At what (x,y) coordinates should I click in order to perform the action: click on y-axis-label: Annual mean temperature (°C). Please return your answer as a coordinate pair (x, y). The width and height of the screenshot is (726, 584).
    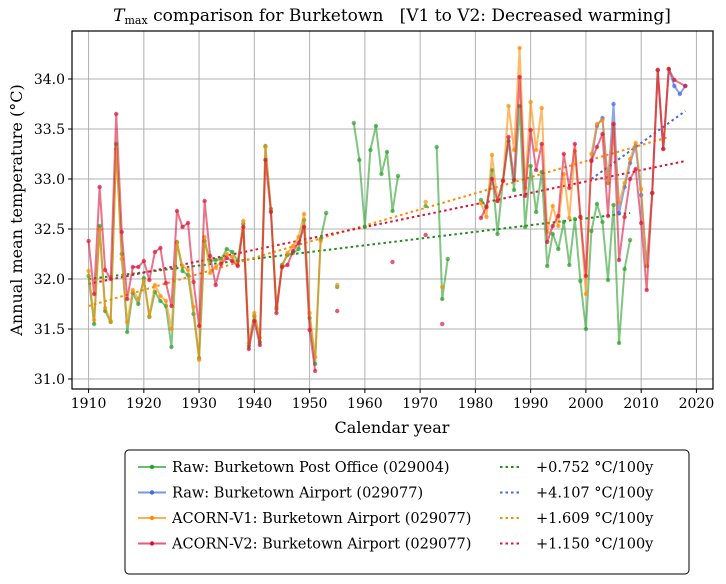
    Looking at the image, I should click on (16, 210).